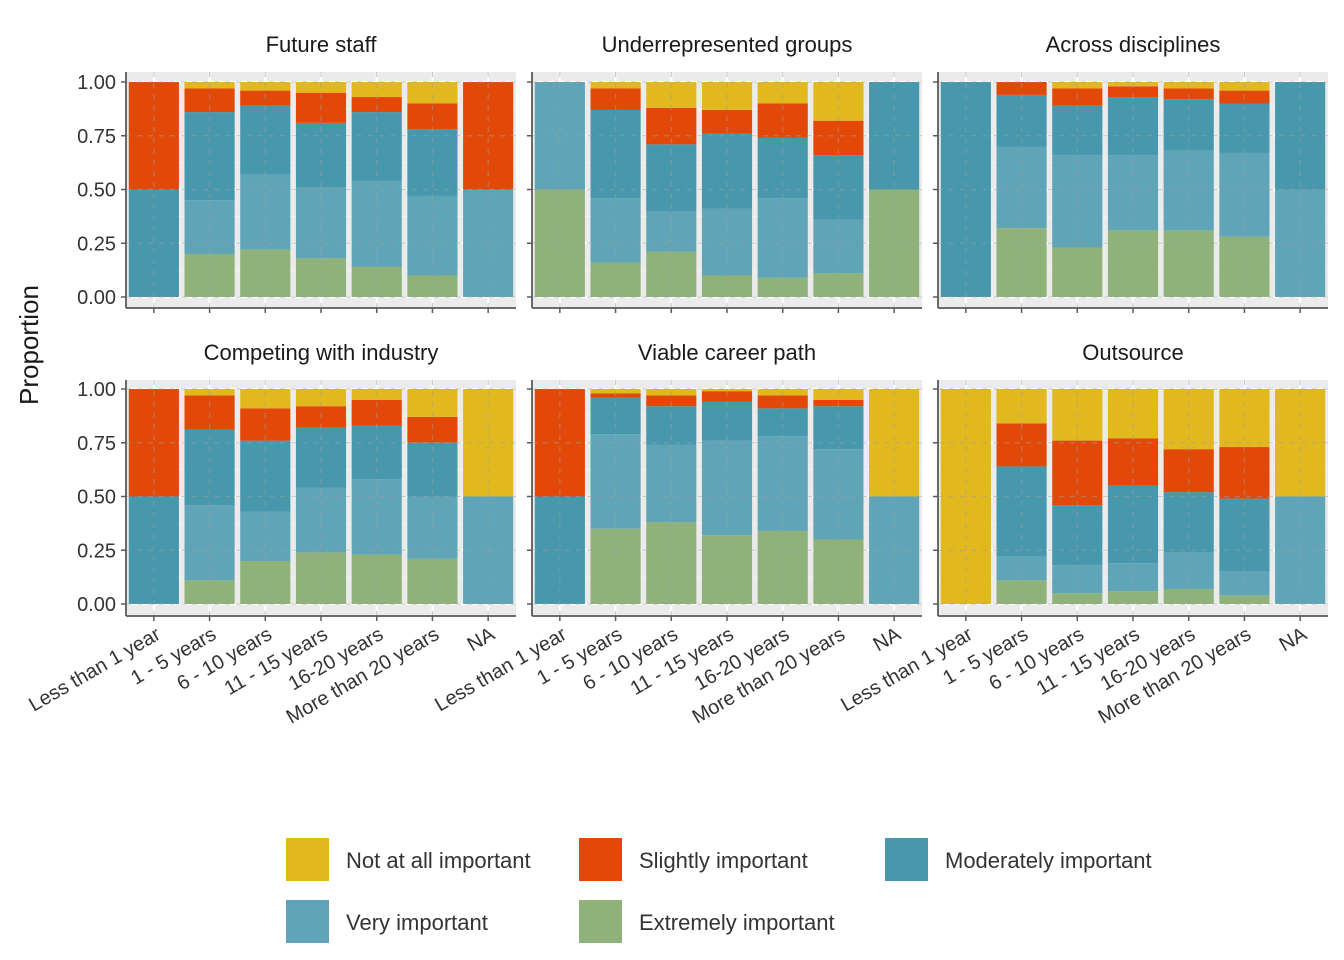  Describe the element at coordinates (1133, 44) in the screenshot. I see `facet-title: Across disciplines` at that location.